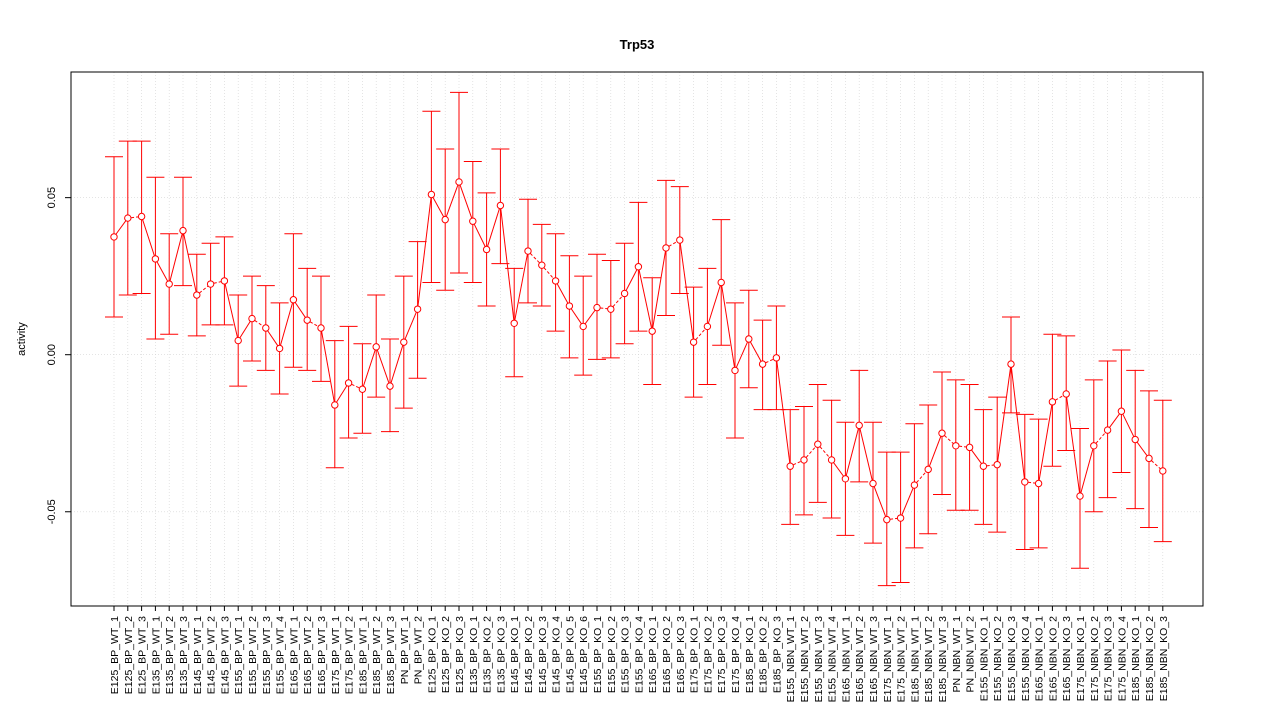  Describe the element at coordinates (184, 655) in the screenshot. I see `x-tick-label: E135_BP_WT_3` at that location.